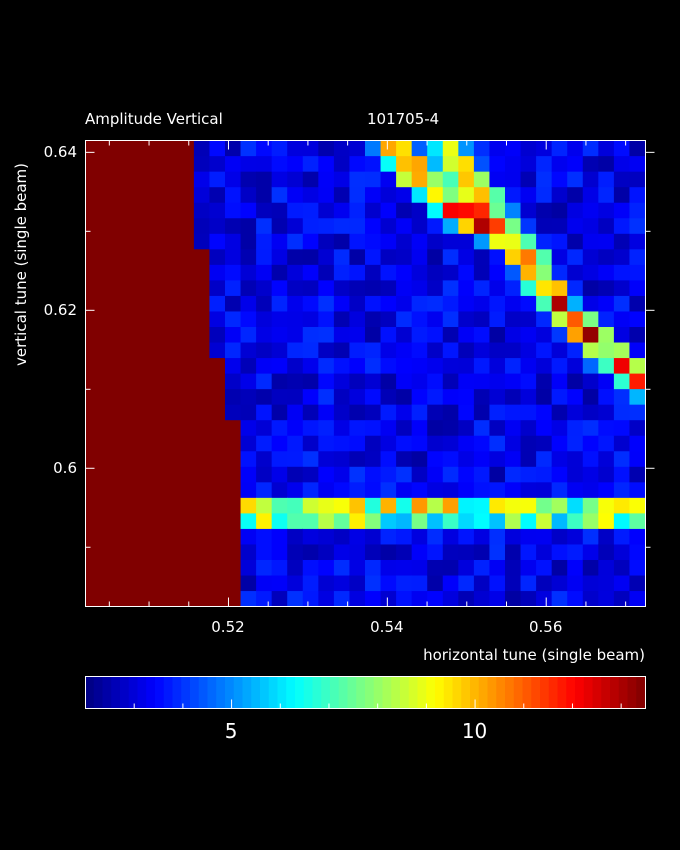 The width and height of the screenshot is (680, 850). Describe the element at coordinates (534, 655) in the screenshot. I see `x-axis-label: horizontal tune (single beam)` at that location.